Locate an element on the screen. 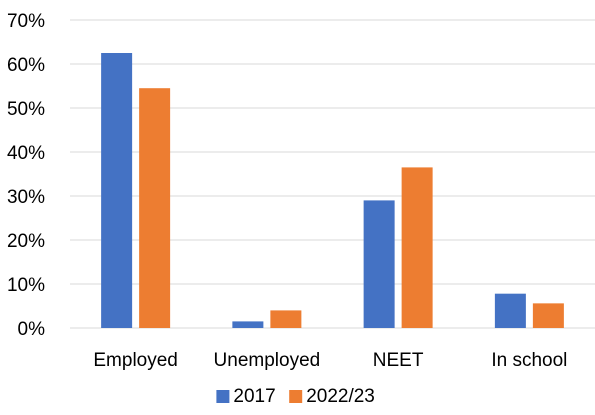 The width and height of the screenshot is (595, 415). y-tick-label: 30% is located at coordinates (26, 197).